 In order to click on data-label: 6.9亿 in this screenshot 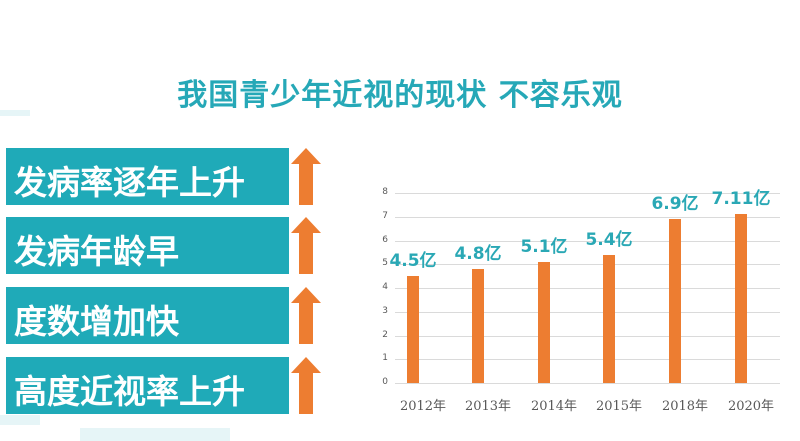, I will do `click(675, 204)`.